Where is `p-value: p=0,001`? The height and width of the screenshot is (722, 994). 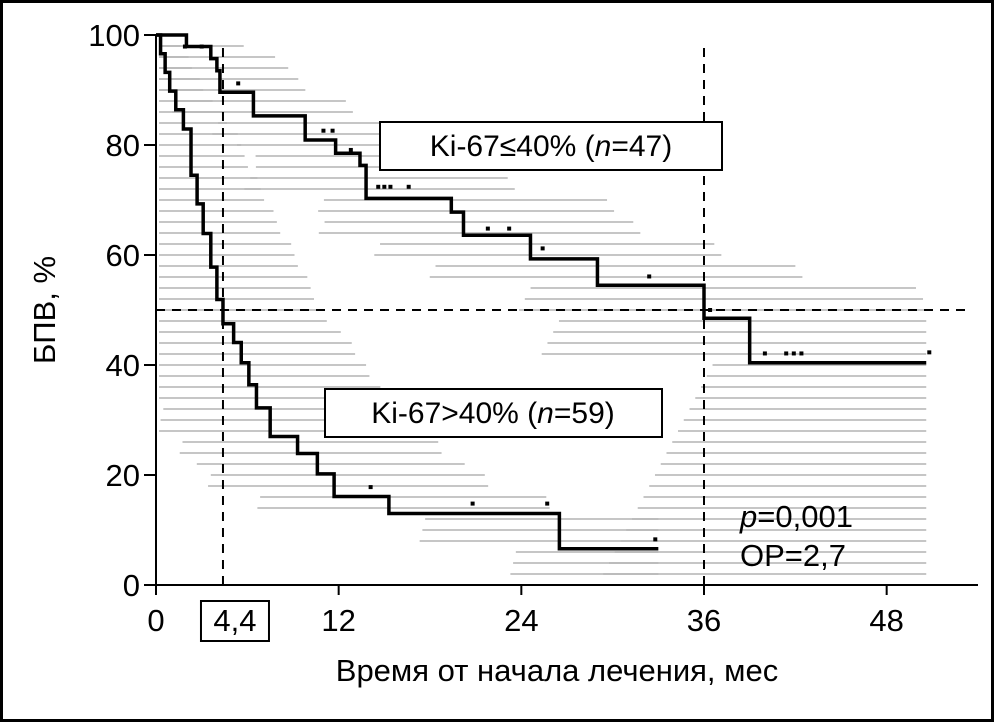
p-value: p=0,001 is located at coordinates (796, 516).